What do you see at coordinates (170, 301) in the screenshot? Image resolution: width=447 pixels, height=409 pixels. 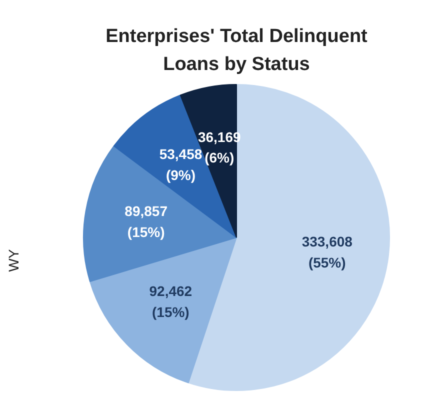 I see `data-label: 92,462 (15%)` at bounding box center [170, 301].